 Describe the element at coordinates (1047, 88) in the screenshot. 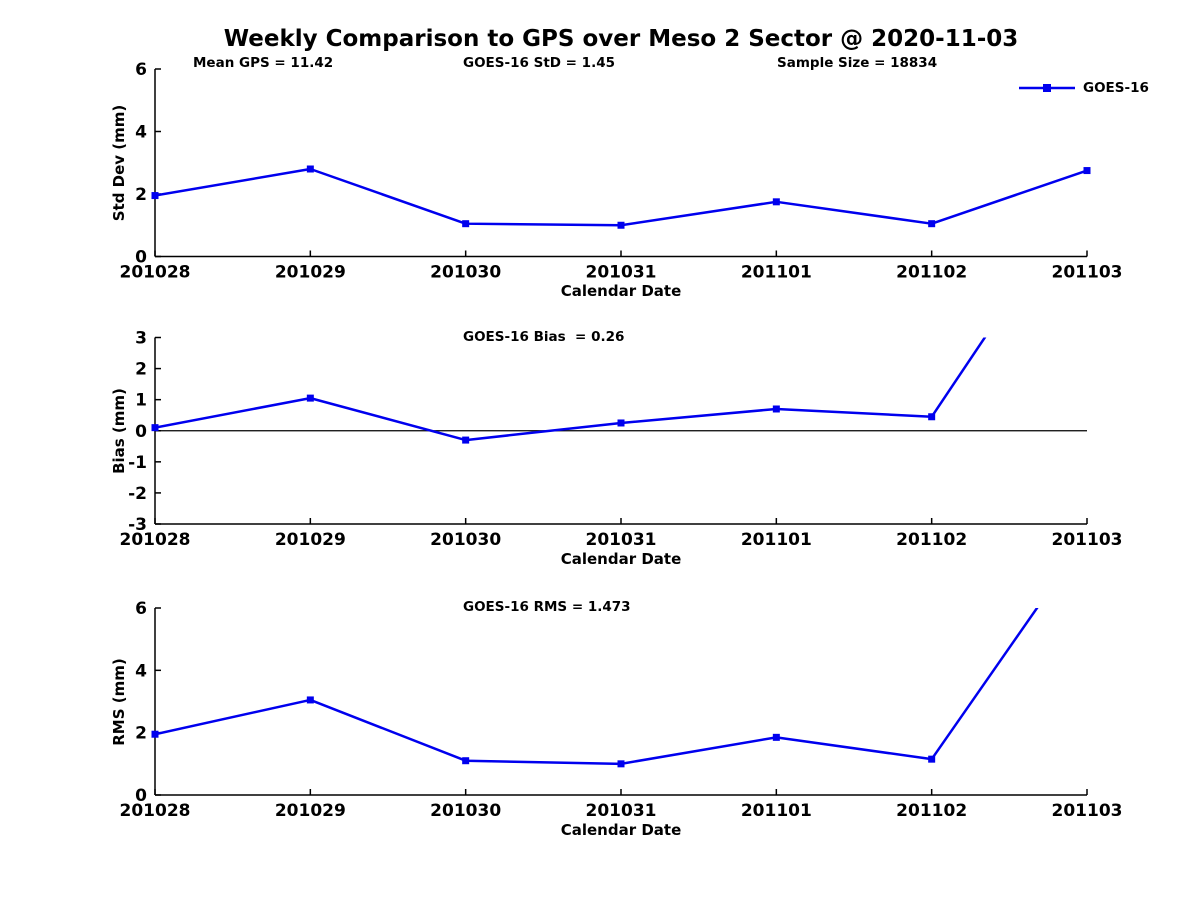

I see `legend-line-sample-icon` at that location.